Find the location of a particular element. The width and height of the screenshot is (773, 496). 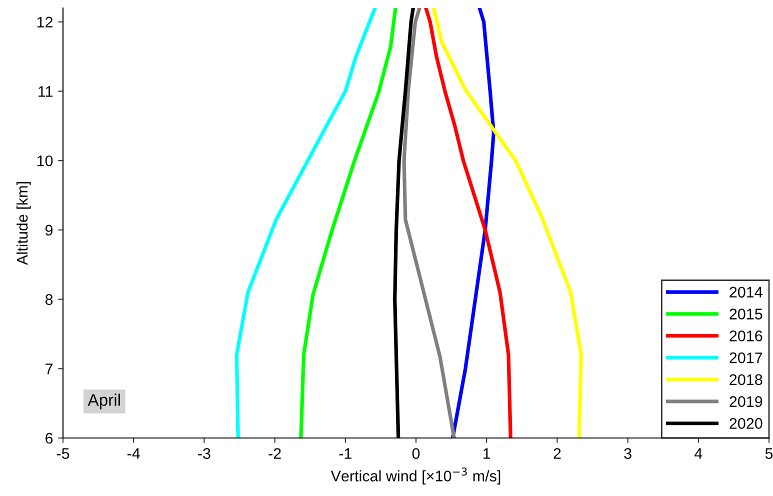

y-tick-label: 9 is located at coordinates (49, 230).